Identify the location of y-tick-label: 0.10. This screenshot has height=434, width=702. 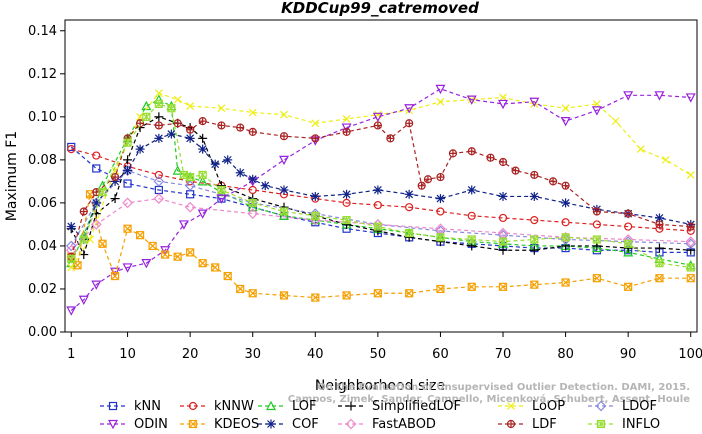
(42, 117).